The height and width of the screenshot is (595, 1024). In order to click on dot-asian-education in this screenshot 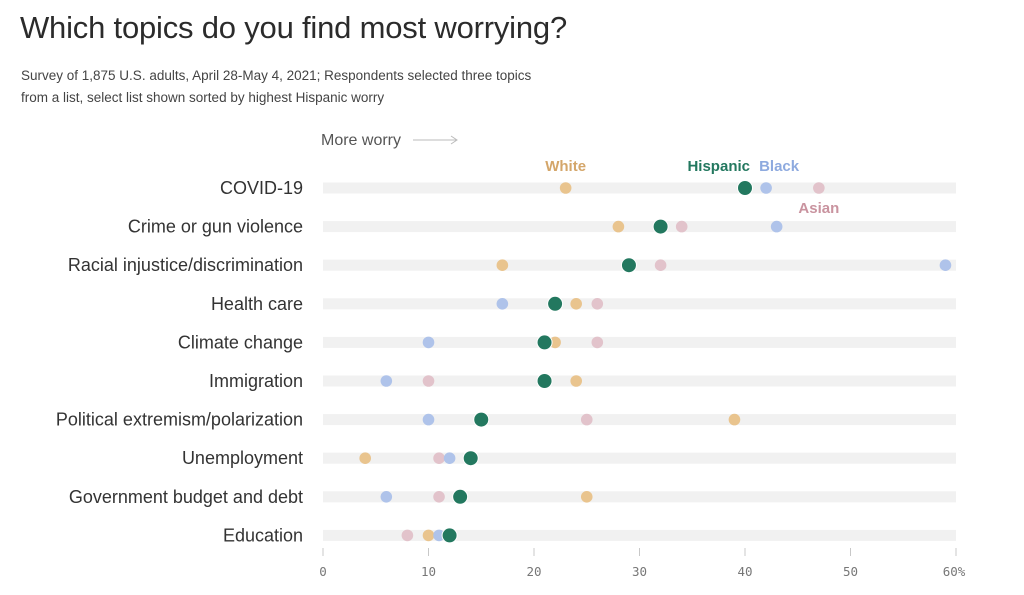, I will do `click(407, 535)`.